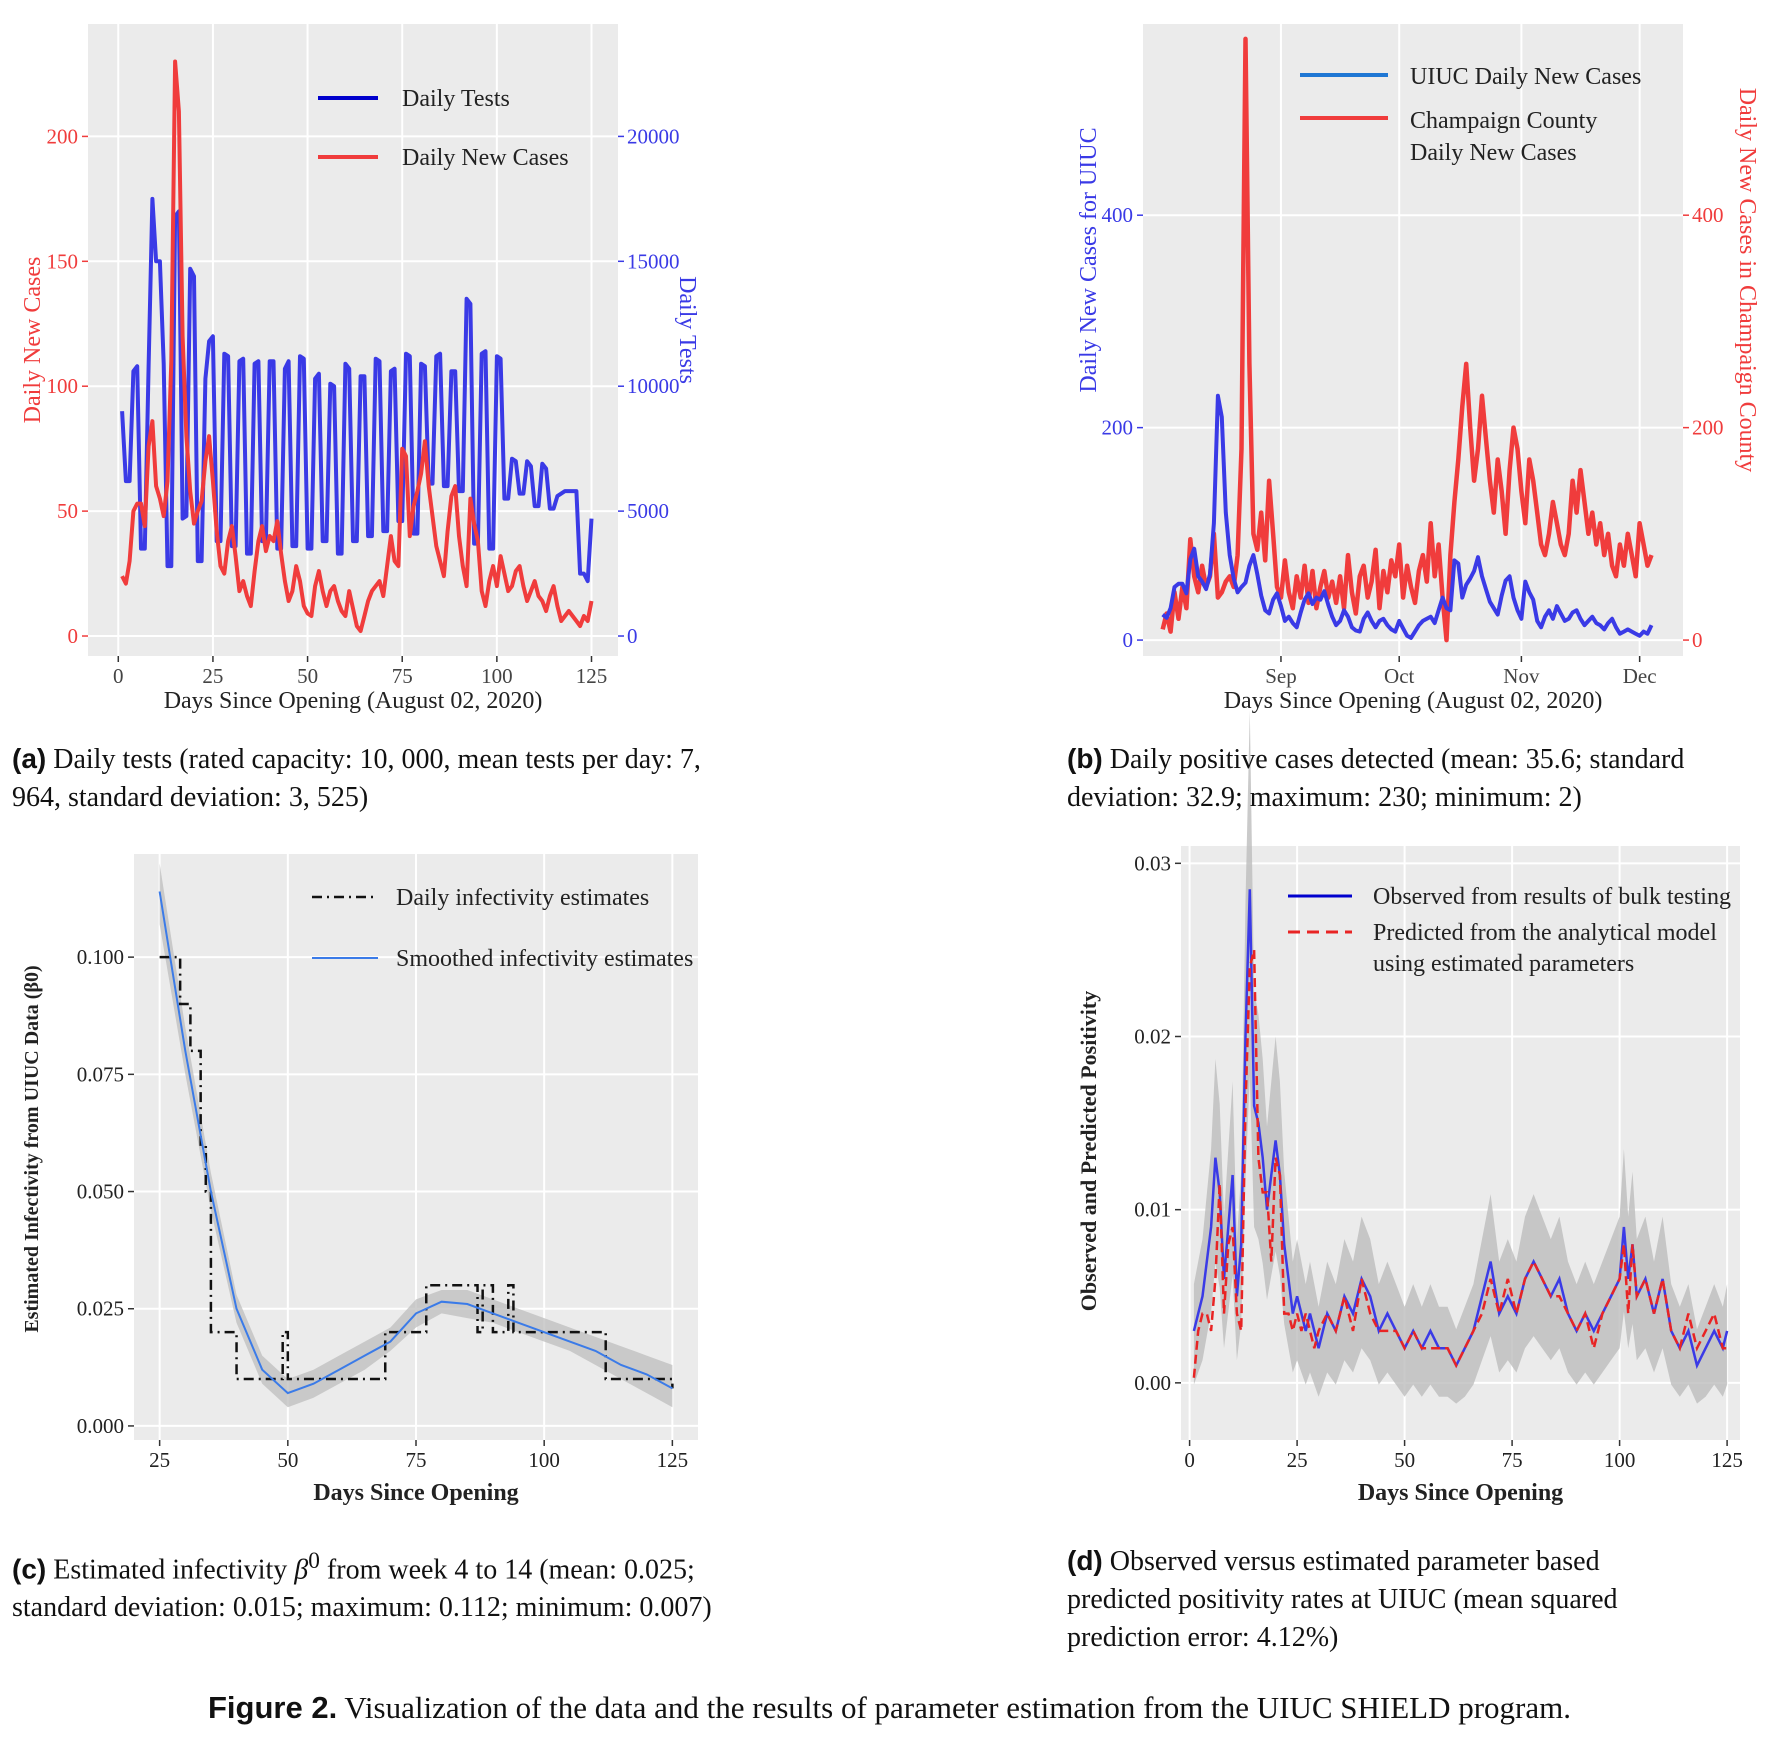 The height and width of the screenshot is (1739, 1779). Describe the element at coordinates (653, 136) in the screenshot. I see `chart-a-y2tick-label: 20000` at that location.